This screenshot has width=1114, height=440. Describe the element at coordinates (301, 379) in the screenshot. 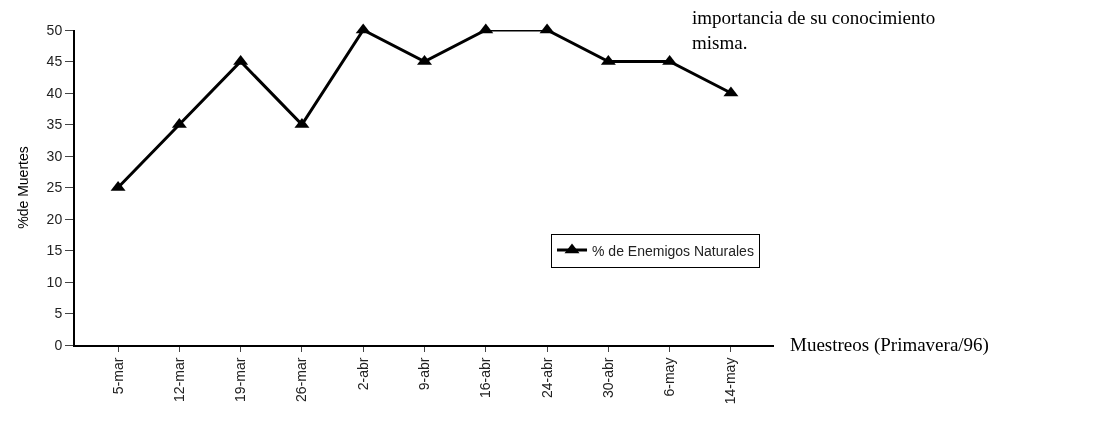

I see `x-tick-label: 26-mar` at that location.